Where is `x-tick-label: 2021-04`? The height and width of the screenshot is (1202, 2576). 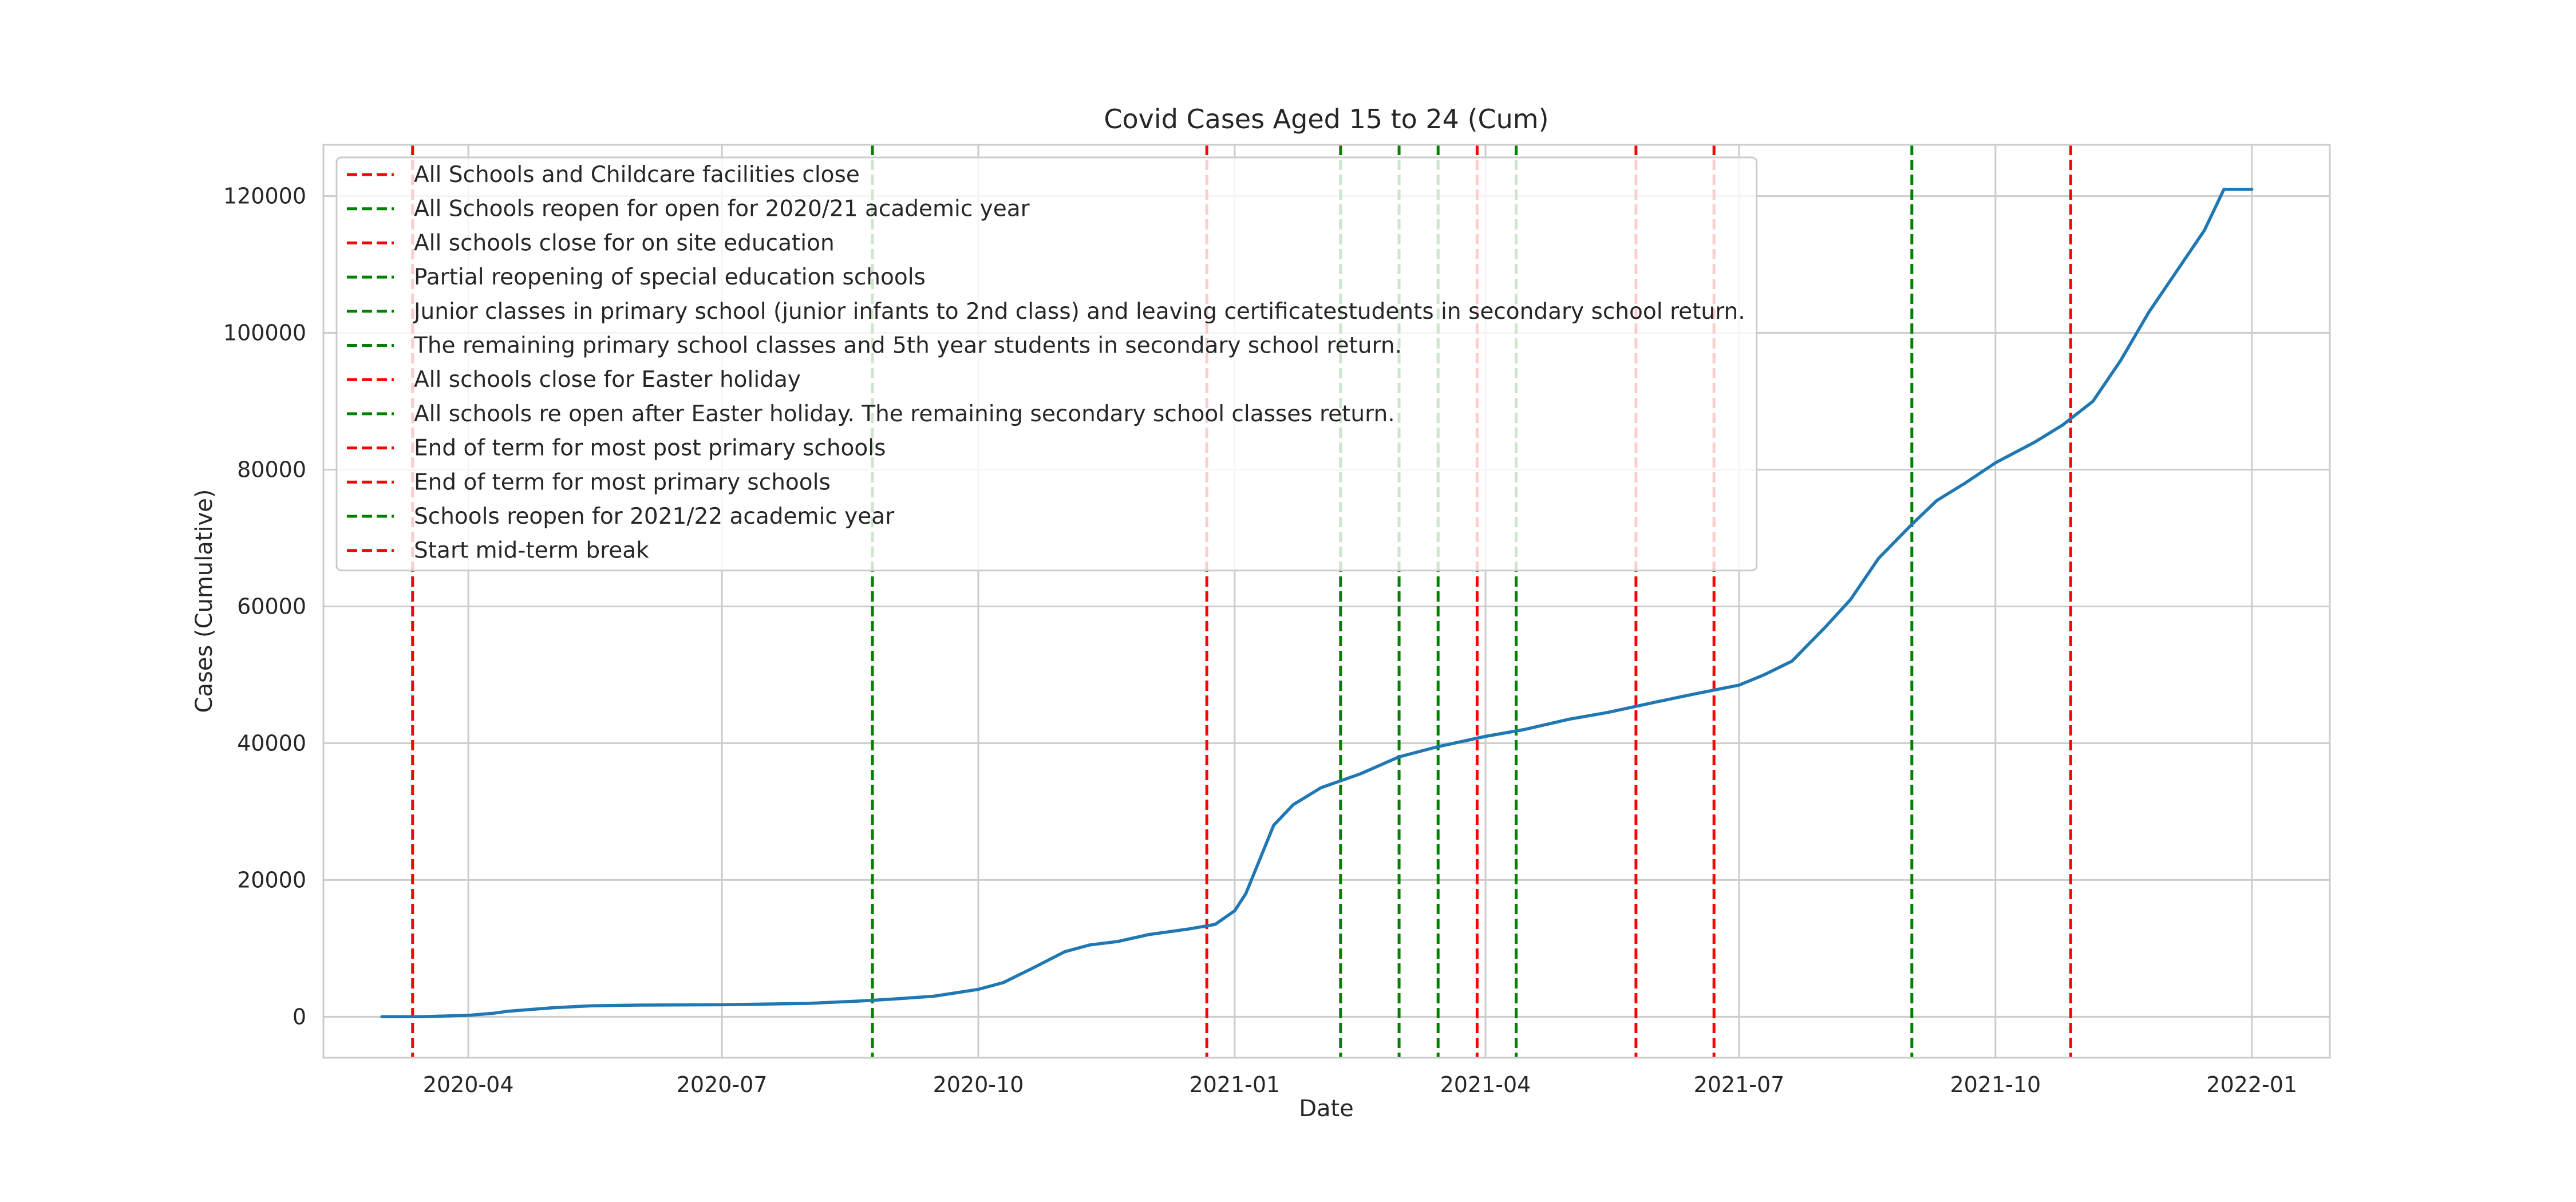 x-tick-label: 2021-04 is located at coordinates (1485, 1085).